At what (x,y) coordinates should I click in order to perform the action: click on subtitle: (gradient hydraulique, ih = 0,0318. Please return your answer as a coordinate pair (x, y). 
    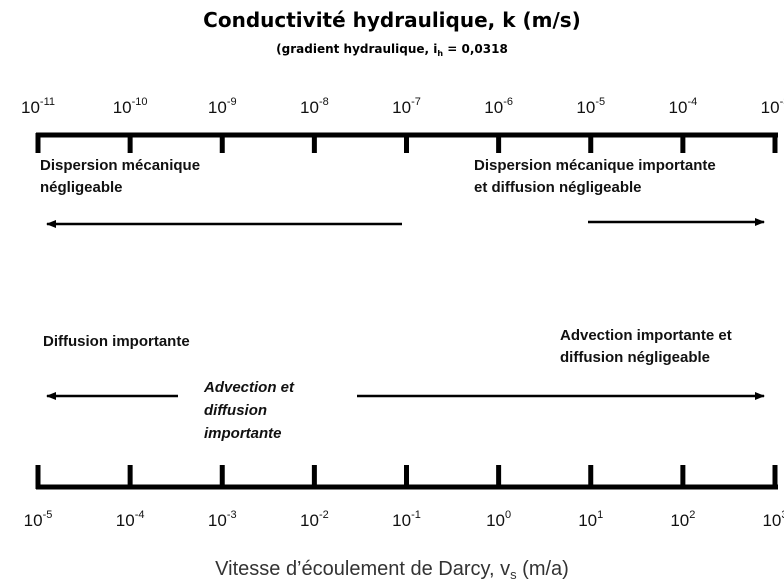
    Looking at the image, I should click on (392, 50).